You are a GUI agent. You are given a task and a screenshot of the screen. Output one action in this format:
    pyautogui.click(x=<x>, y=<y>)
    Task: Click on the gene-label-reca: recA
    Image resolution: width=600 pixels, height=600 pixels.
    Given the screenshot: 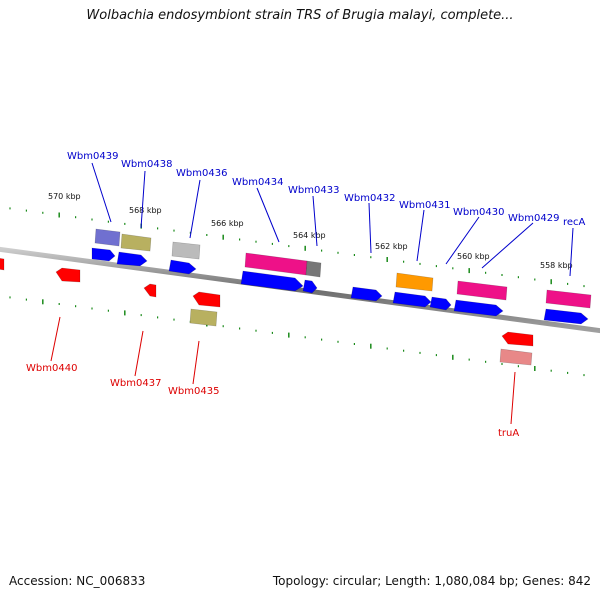 What is the action you would take?
    pyautogui.click(x=574, y=222)
    